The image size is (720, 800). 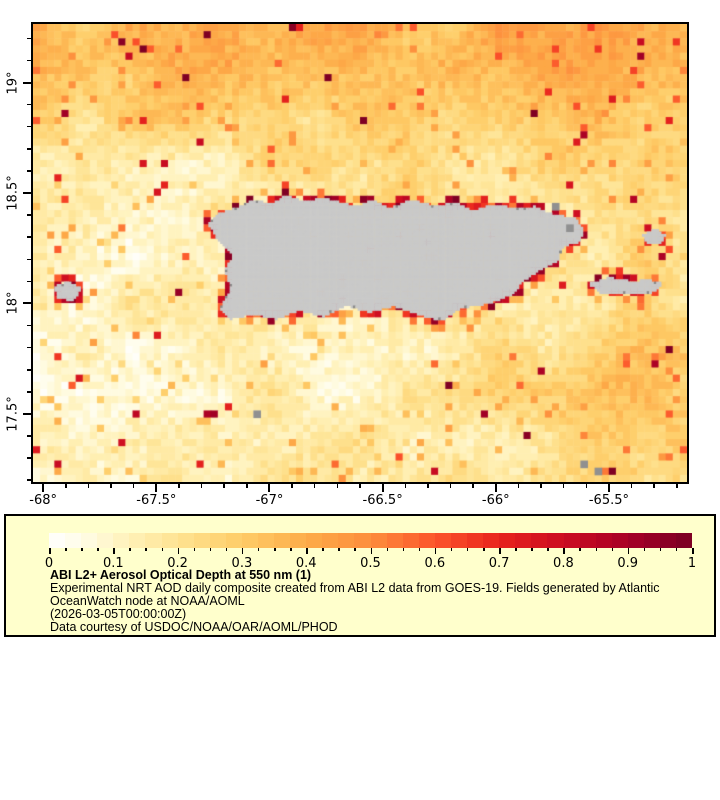 What do you see at coordinates (382, 500) in the screenshot?
I see `x-axis-tick-label: -66.5°` at bounding box center [382, 500].